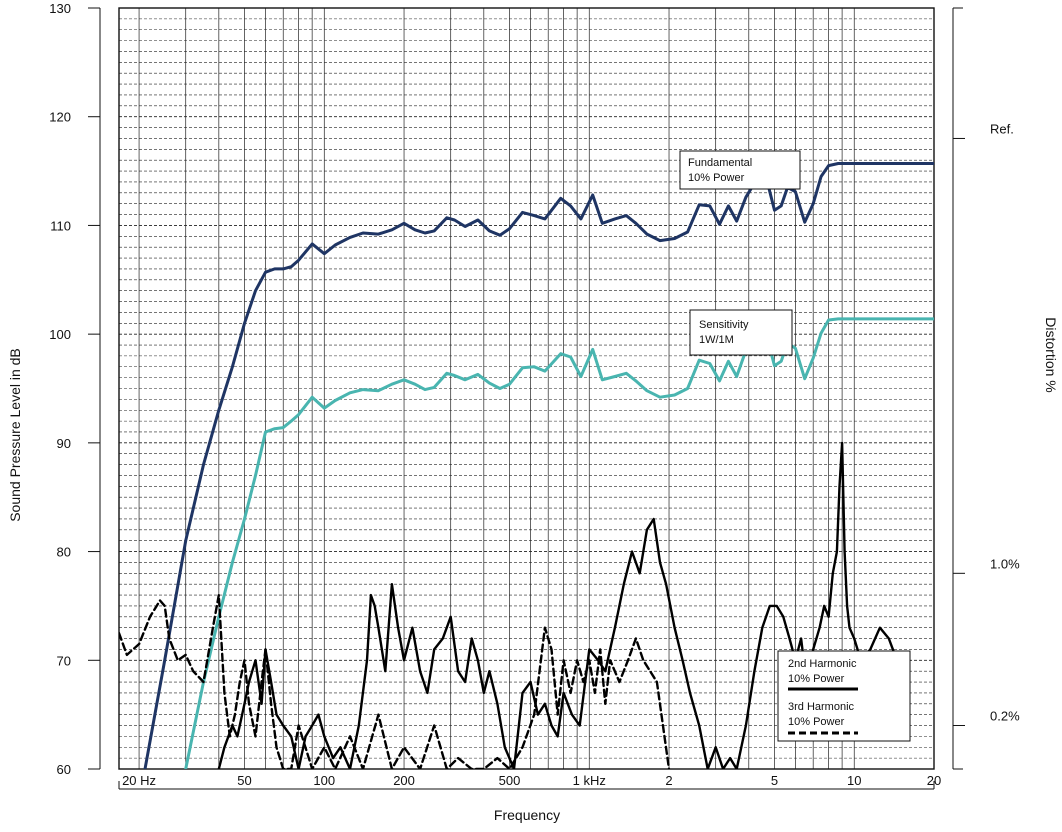  I want to click on y-tick-label: 120, so click(60, 117).